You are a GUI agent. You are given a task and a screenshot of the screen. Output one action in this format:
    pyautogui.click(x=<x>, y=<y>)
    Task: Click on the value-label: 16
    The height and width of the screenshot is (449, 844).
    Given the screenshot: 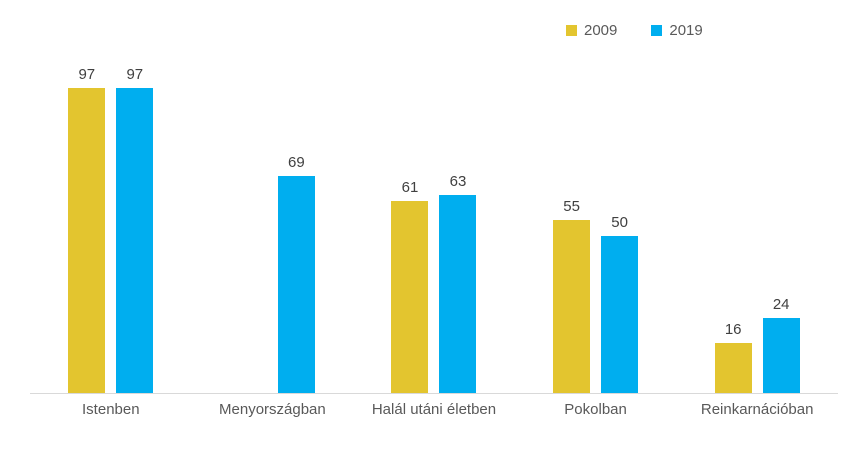 What is the action you would take?
    pyautogui.click(x=733, y=329)
    